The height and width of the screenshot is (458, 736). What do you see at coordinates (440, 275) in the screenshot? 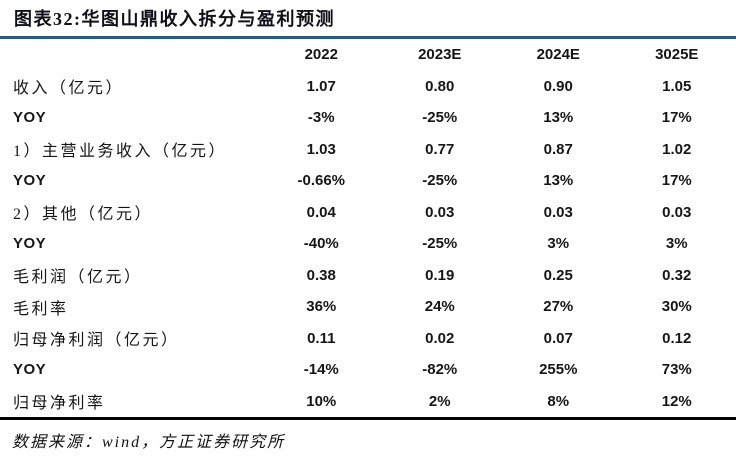
I see `table-cell: 0.19` at bounding box center [440, 275].